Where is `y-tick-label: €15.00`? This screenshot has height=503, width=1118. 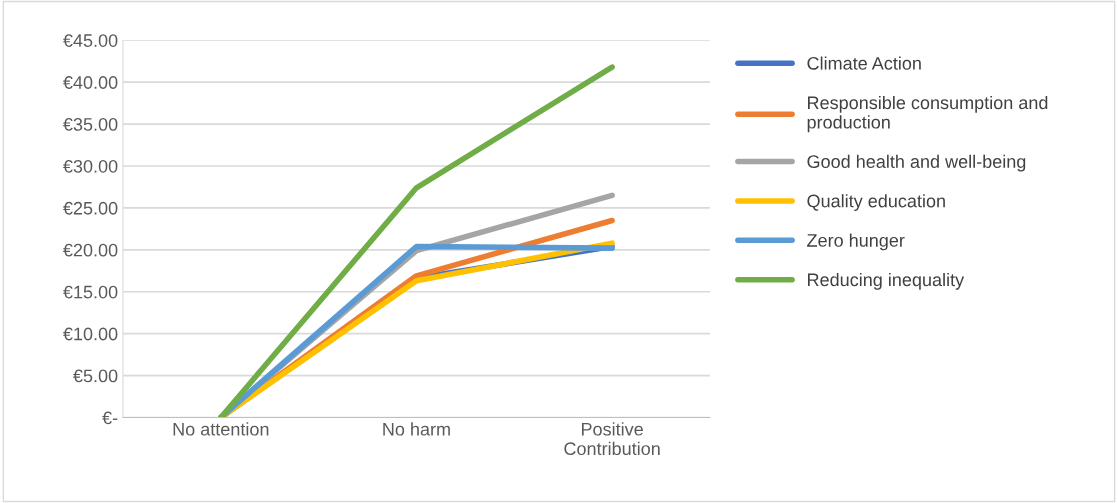
y-tick-label: €15.00 is located at coordinates (90, 292).